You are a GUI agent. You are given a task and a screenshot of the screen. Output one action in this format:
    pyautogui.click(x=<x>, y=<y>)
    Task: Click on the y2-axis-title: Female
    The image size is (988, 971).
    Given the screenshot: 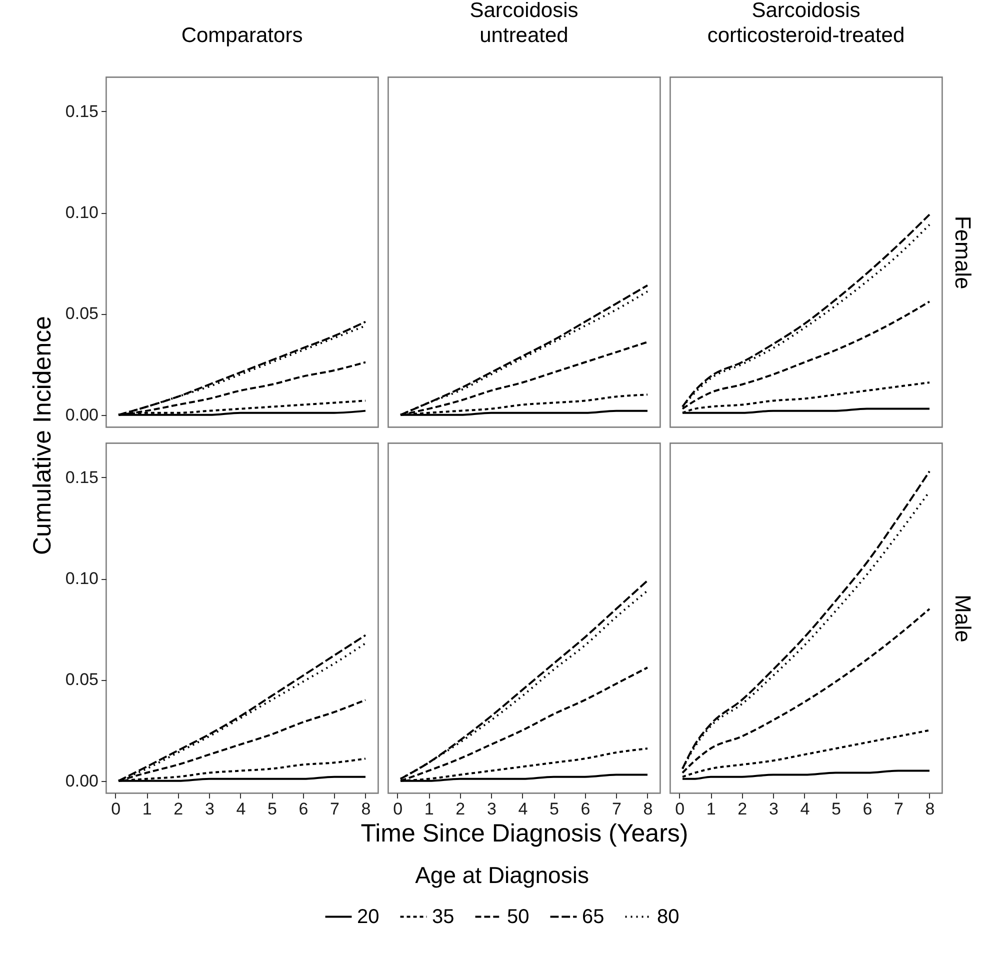 What is the action you would take?
    pyautogui.click(x=963, y=253)
    